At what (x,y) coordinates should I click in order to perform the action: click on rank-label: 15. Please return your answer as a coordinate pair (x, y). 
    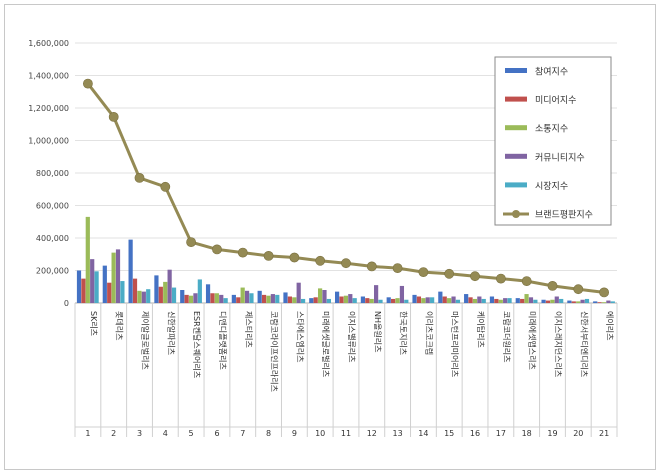
    Looking at the image, I should click on (449, 433).